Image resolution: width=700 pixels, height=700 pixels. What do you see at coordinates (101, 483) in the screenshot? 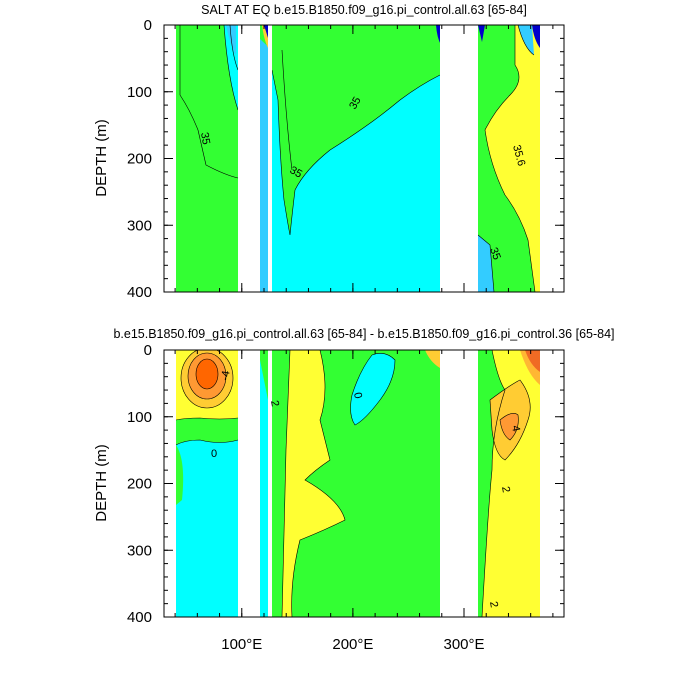
I see `panel-bottom-ylabel: DEPTH (m)` at bounding box center [101, 483].